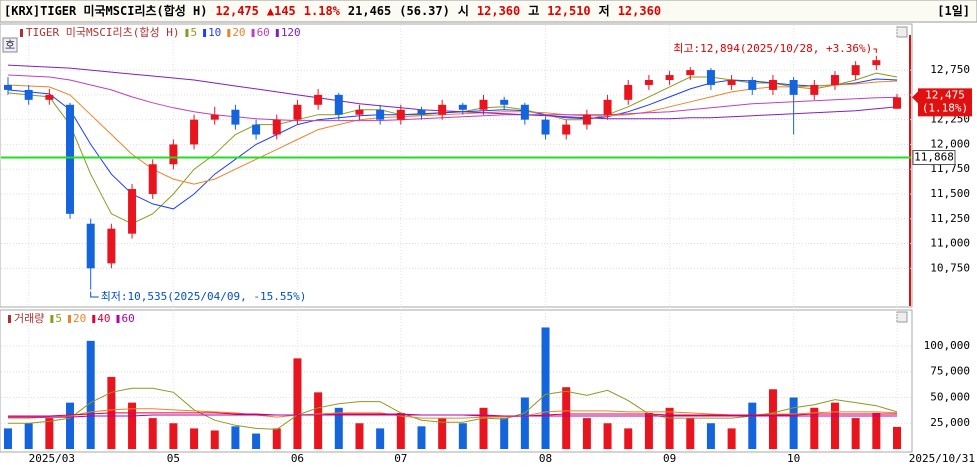 The width and height of the screenshot is (977, 467). What do you see at coordinates (902, 32) in the screenshot?
I see `price-panel-close` at bounding box center [902, 32].